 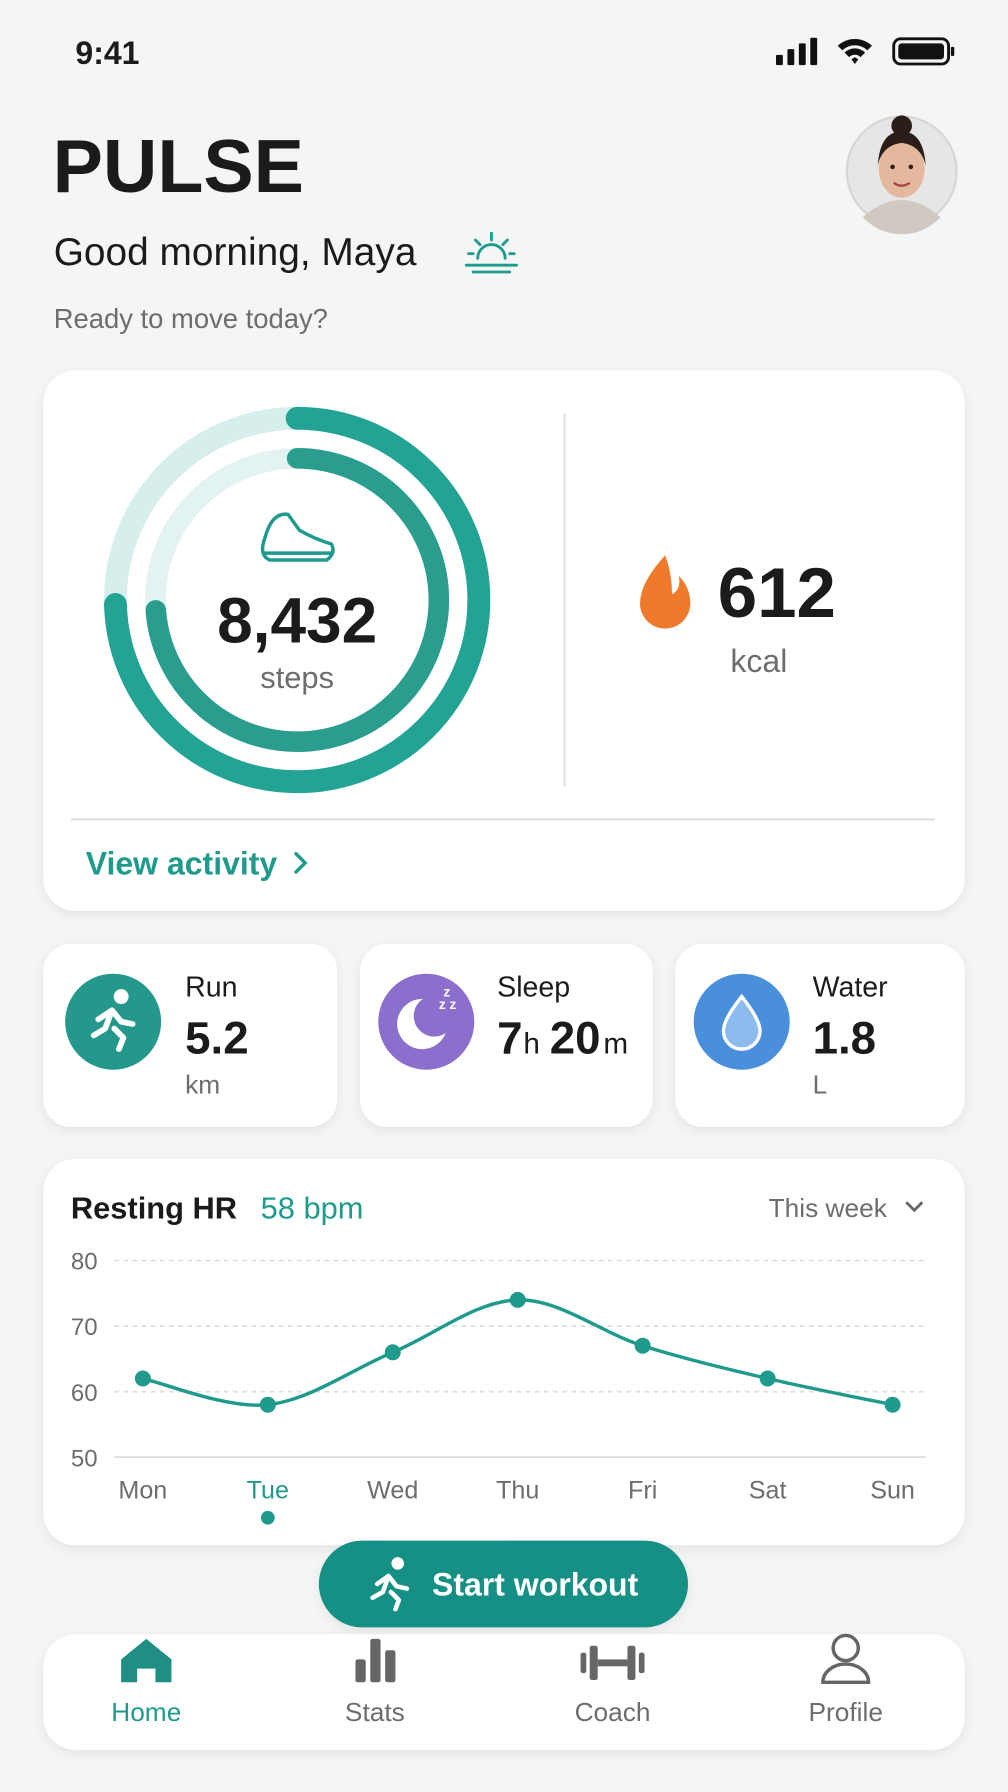 I want to click on stat-hours-unit: h, so click(x=531, y=1044).